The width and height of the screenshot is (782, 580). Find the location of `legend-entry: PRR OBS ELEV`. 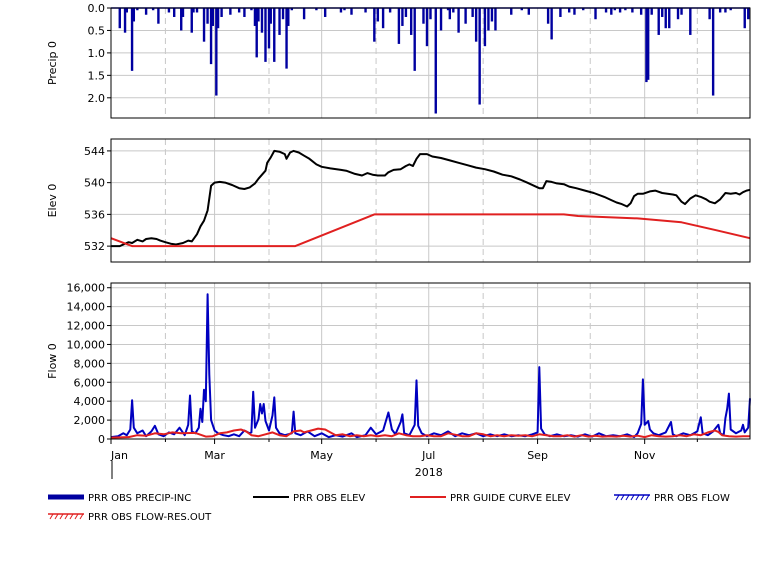

legend-entry: PRR OBS ELEV is located at coordinates (309, 498).